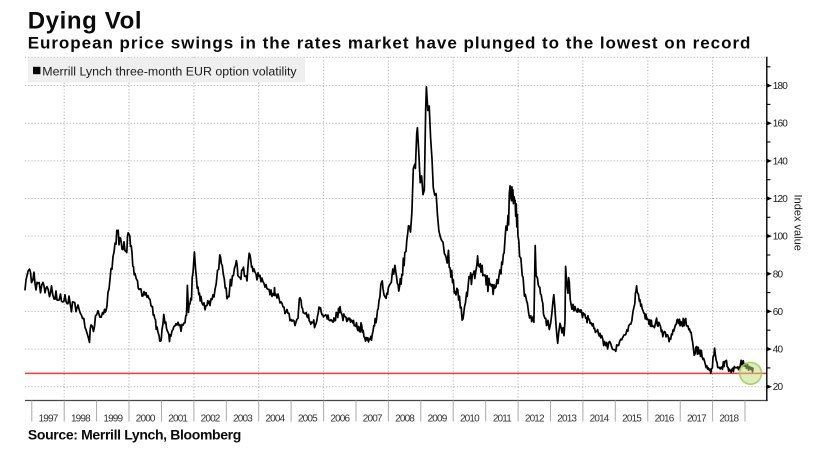 The height and width of the screenshot is (463, 817). I want to click on svg-text: 2002, so click(211, 418).